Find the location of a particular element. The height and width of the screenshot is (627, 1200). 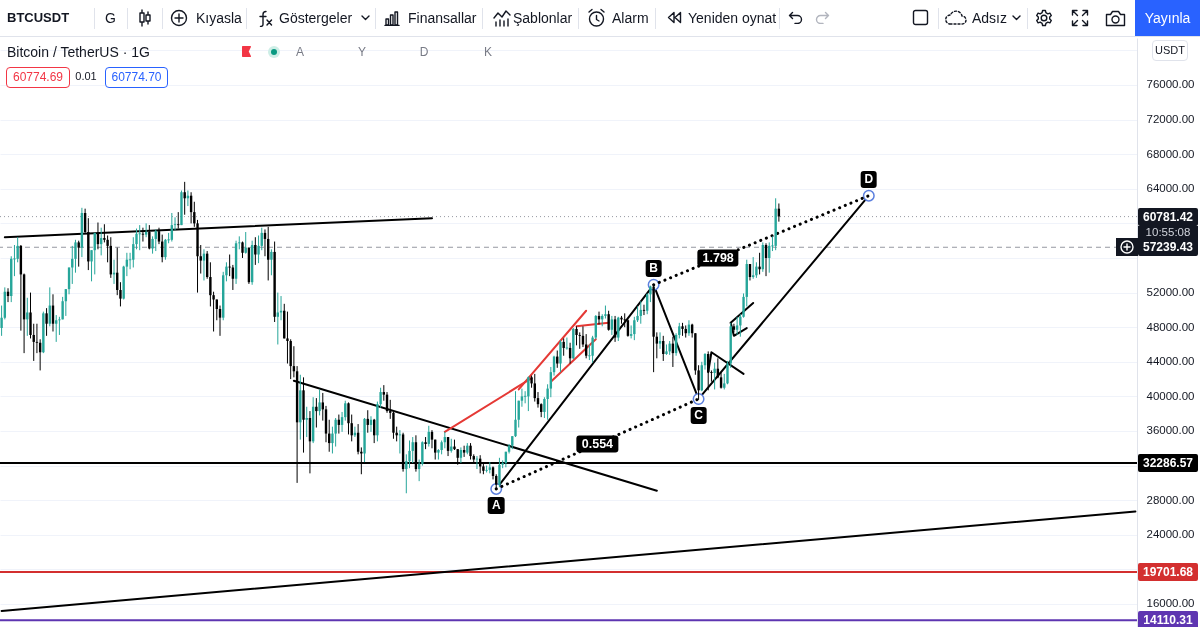

annotation: 0.01 is located at coordinates (86, 77).